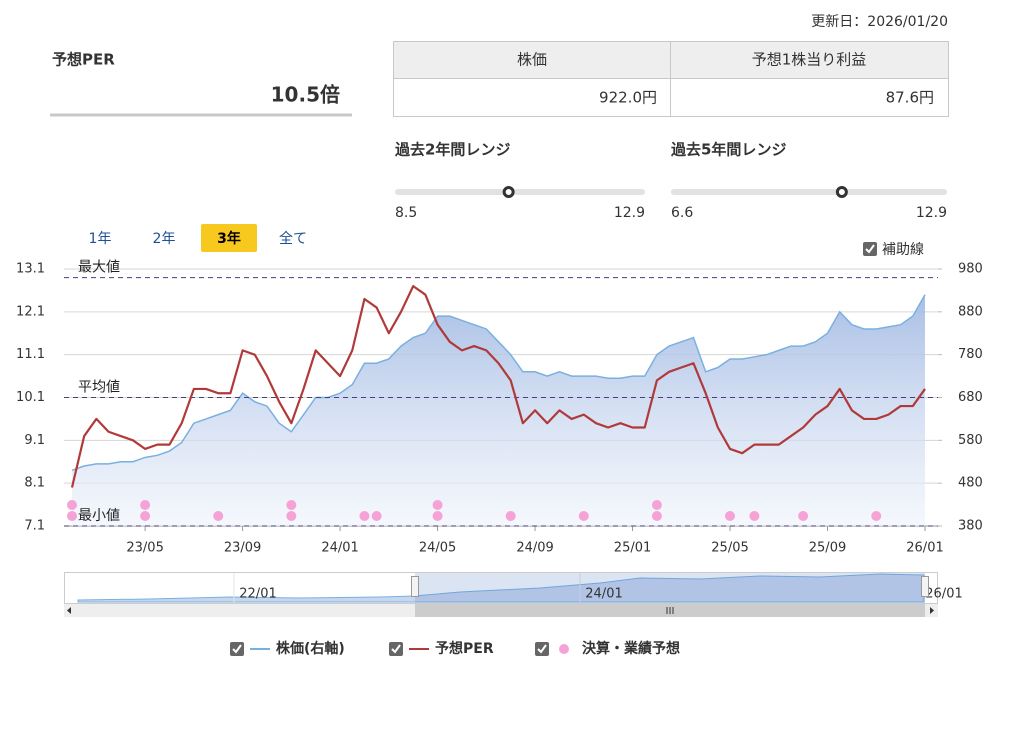  Describe the element at coordinates (670, 610) in the screenshot. I see `scrollbar-grip` at that location.